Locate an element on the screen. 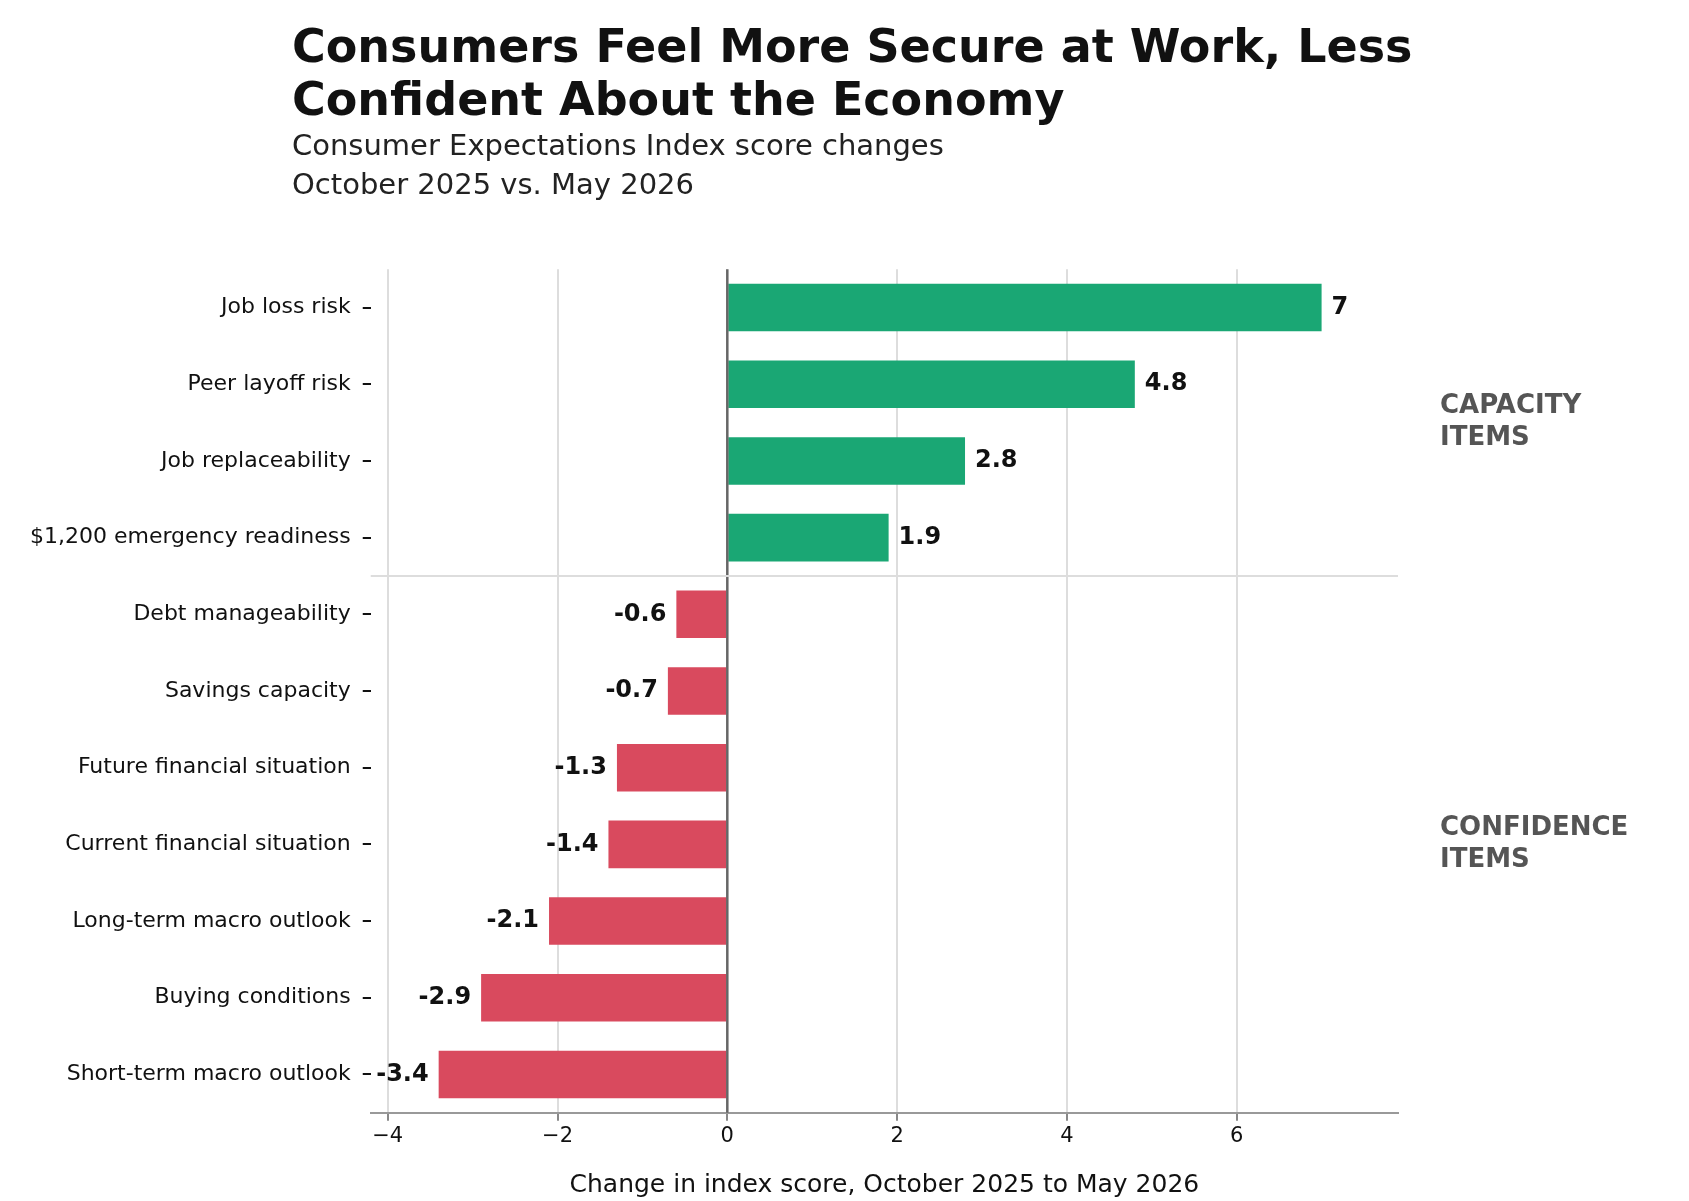  data-label: 4.8 is located at coordinates (1166, 382).